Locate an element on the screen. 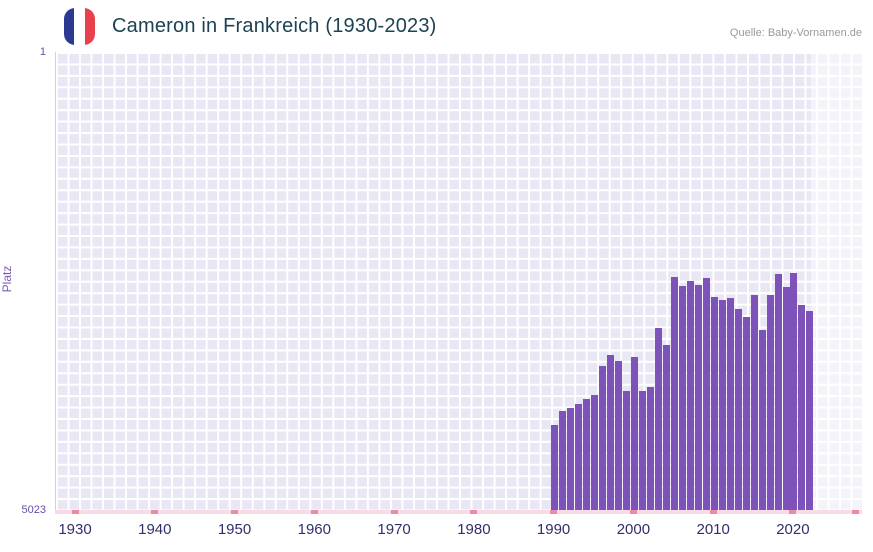 The height and width of the screenshot is (552, 873). bar-1991 is located at coordinates (563, 460).